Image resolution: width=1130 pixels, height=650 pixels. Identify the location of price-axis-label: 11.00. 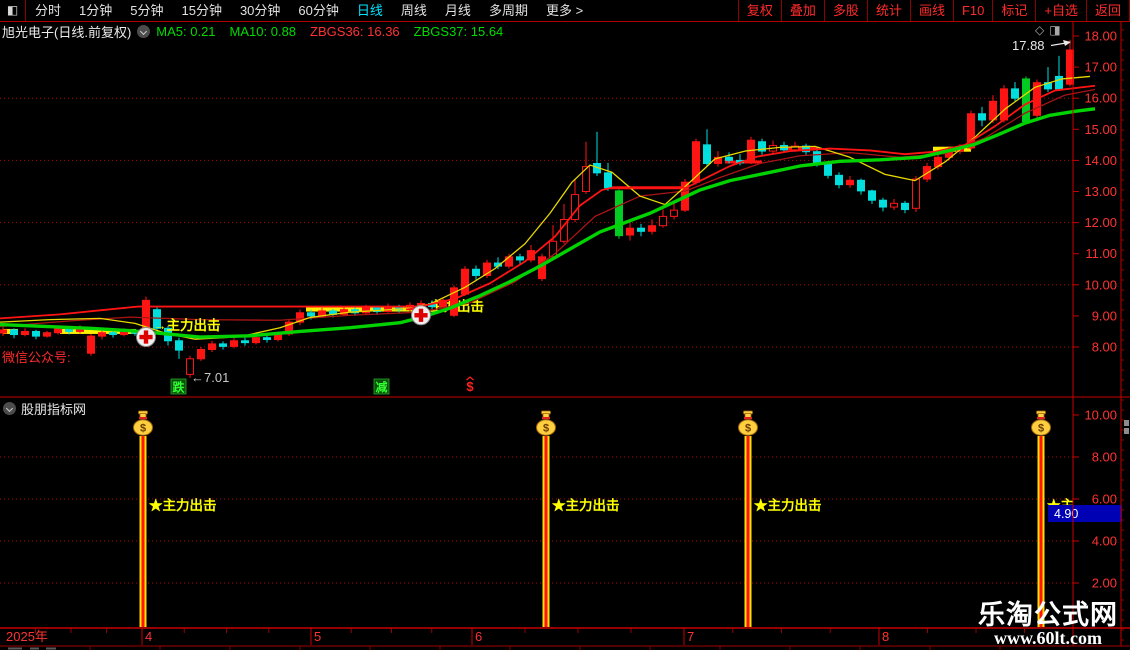
(1101, 253).